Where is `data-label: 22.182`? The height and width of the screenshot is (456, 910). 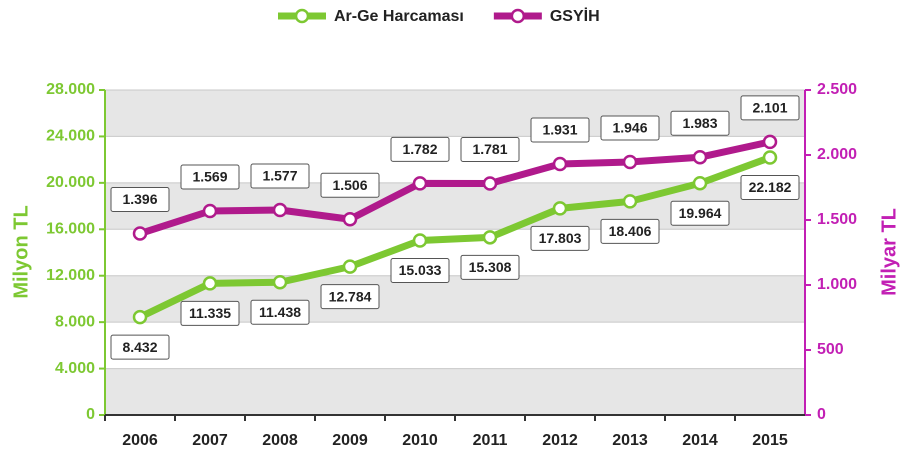 data-label: 22.182 is located at coordinates (770, 187).